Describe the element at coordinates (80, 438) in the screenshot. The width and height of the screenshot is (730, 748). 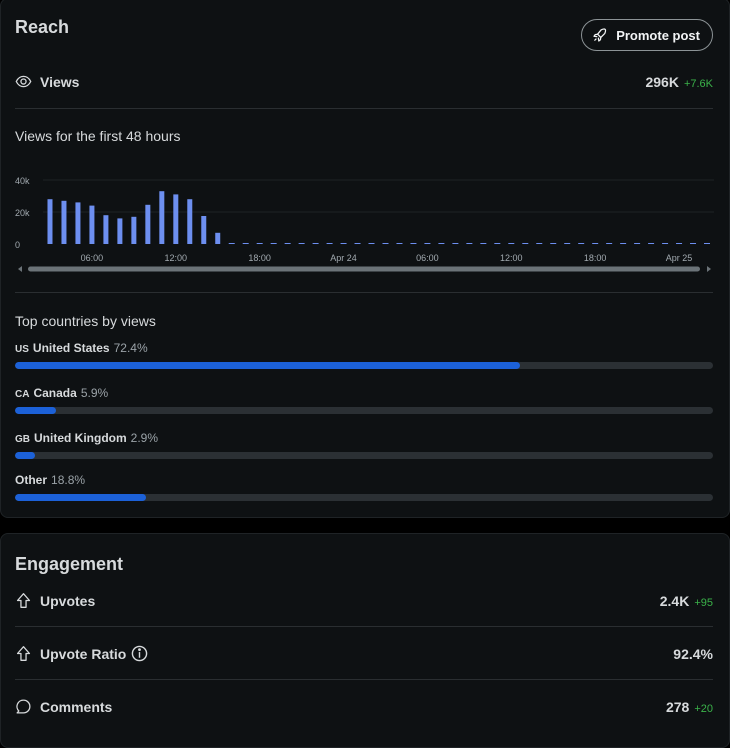
I see `country-name: United Kingdom` at that location.